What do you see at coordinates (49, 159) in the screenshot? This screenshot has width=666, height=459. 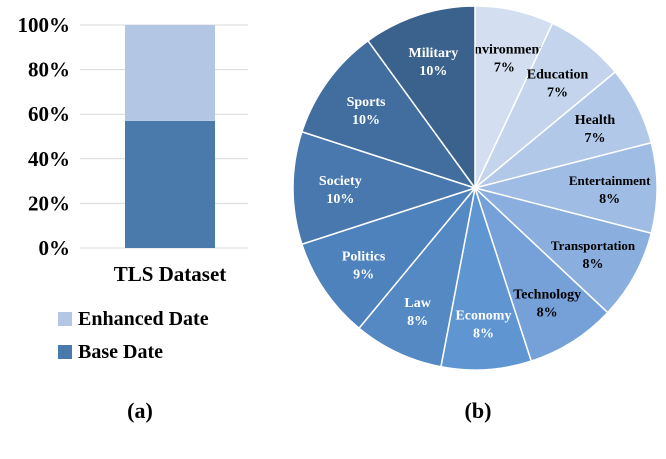 I see `y-tick-label: 40%` at bounding box center [49, 159].